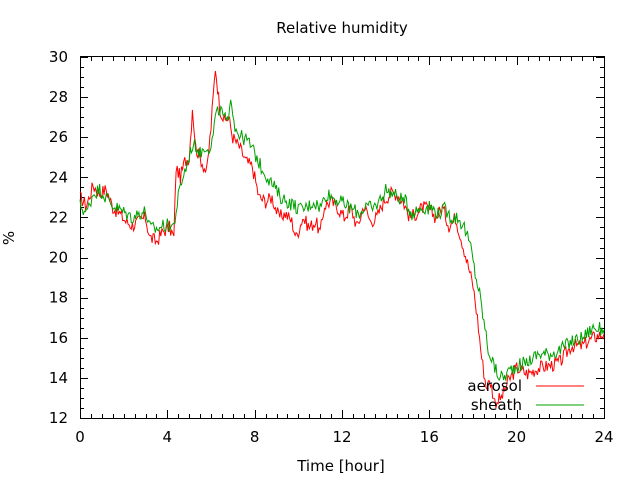 The height and width of the screenshot is (480, 640). What do you see at coordinates (58, 57) in the screenshot?
I see `y-tick-label: 30` at bounding box center [58, 57].